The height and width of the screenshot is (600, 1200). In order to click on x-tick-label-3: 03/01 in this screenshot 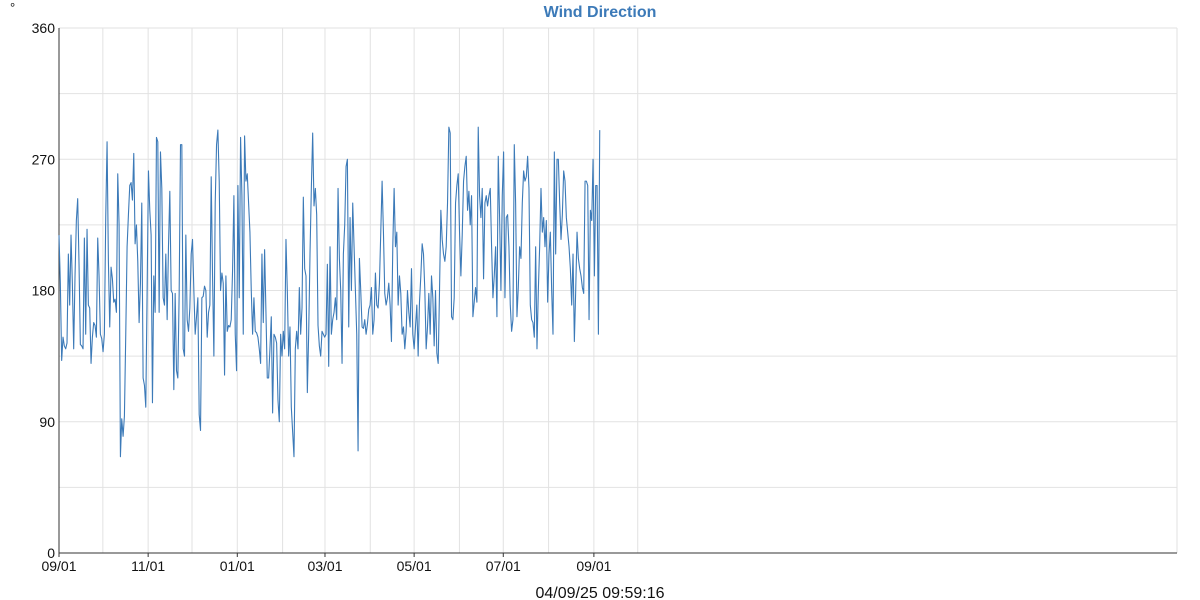, I will do `click(324, 566)`.